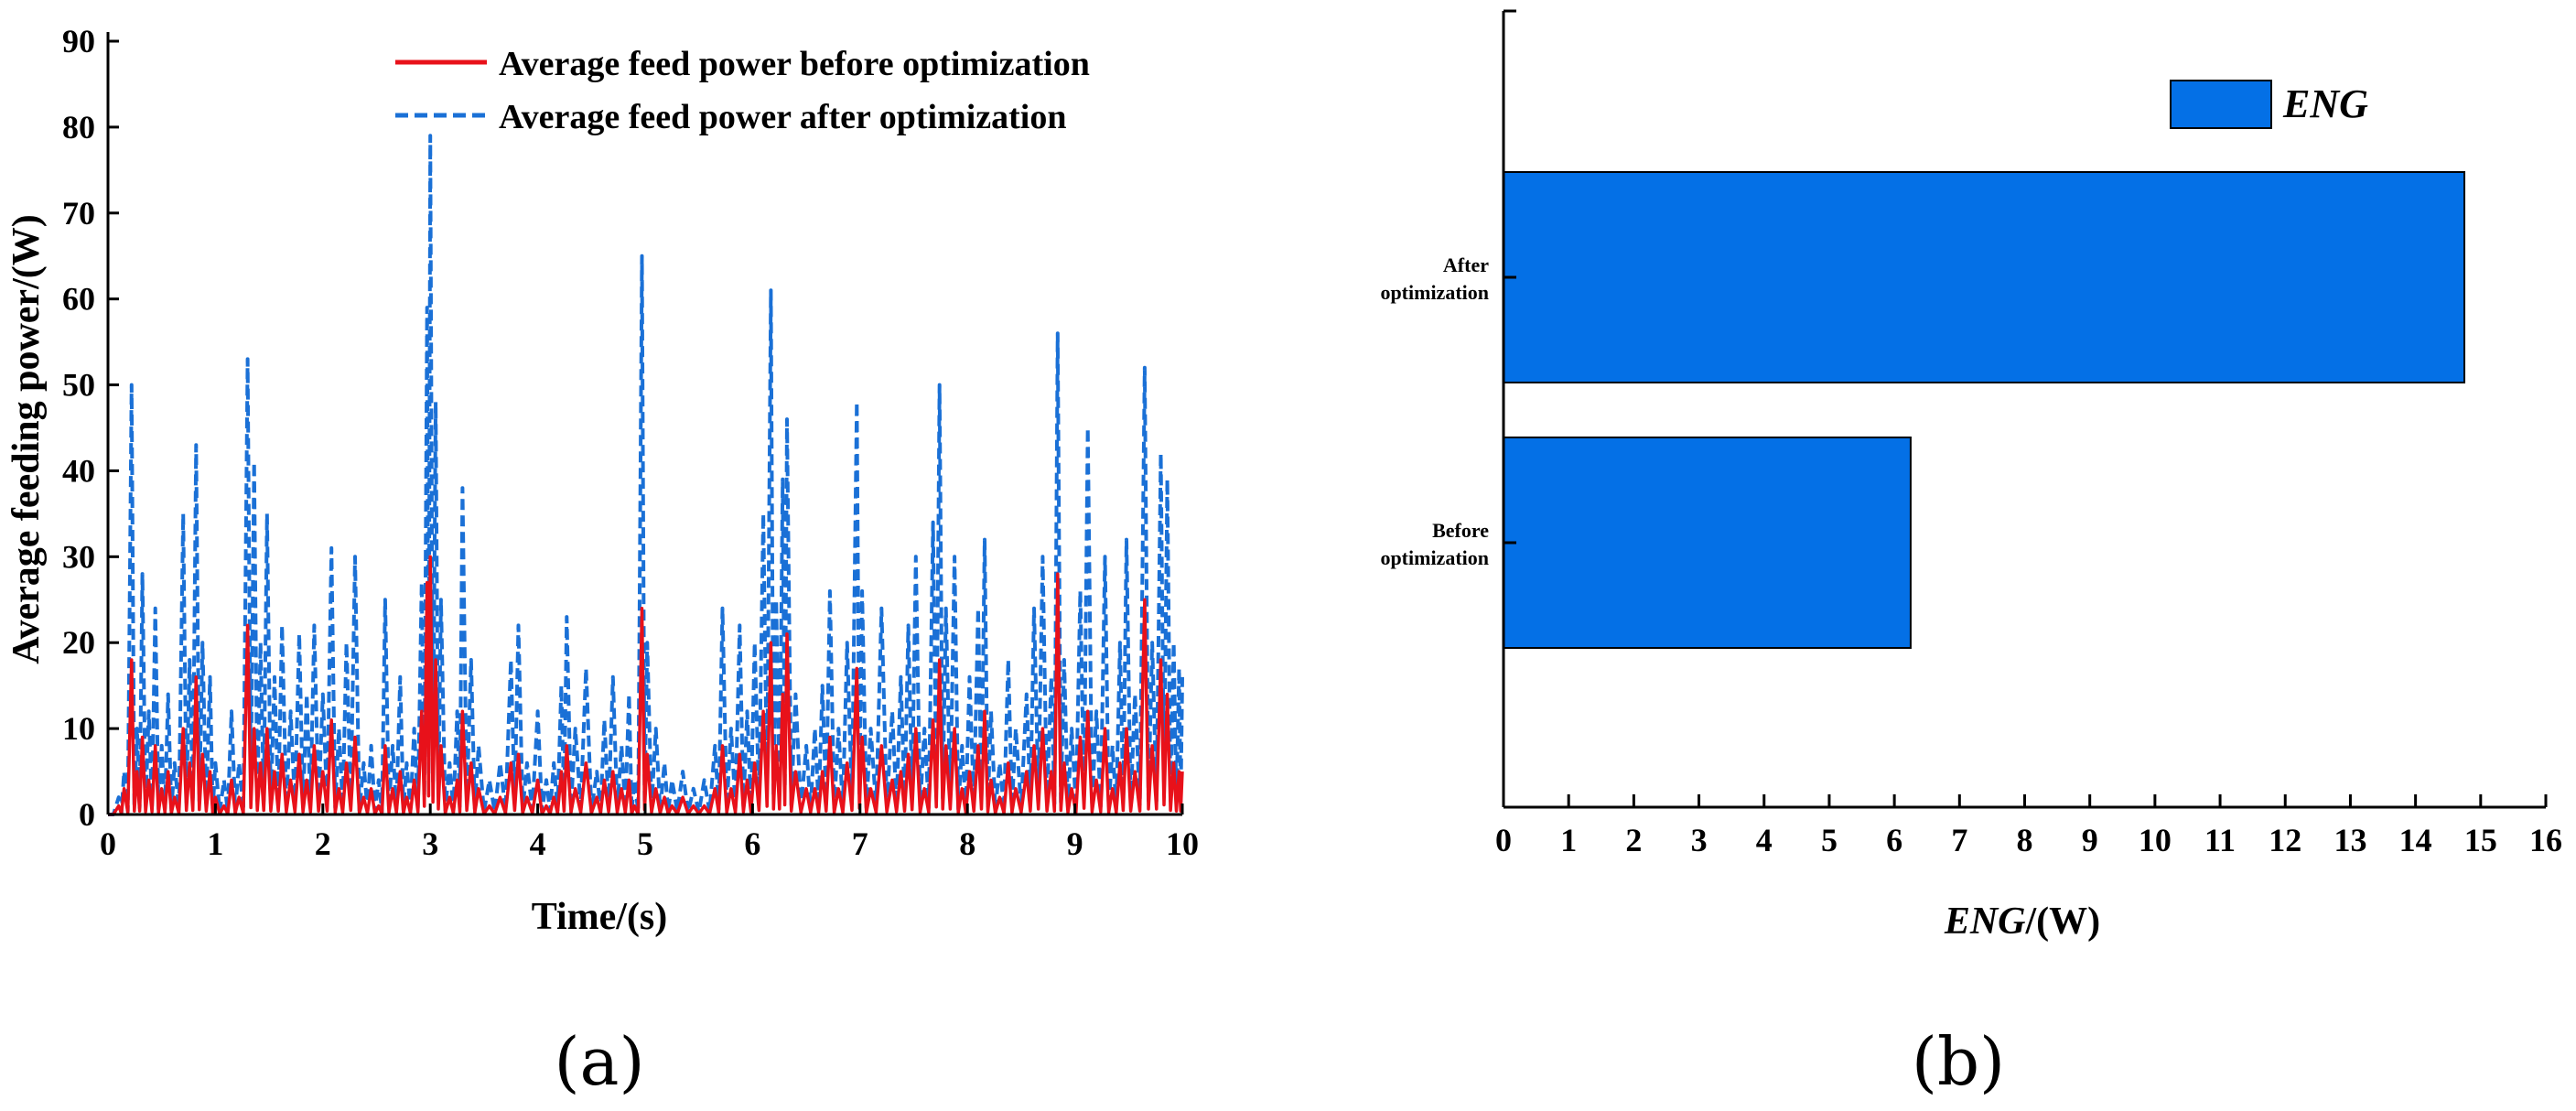 The height and width of the screenshot is (1111, 2576). Describe the element at coordinates (752, 843) in the screenshot. I see `x-tick-label-a: 6` at that location.